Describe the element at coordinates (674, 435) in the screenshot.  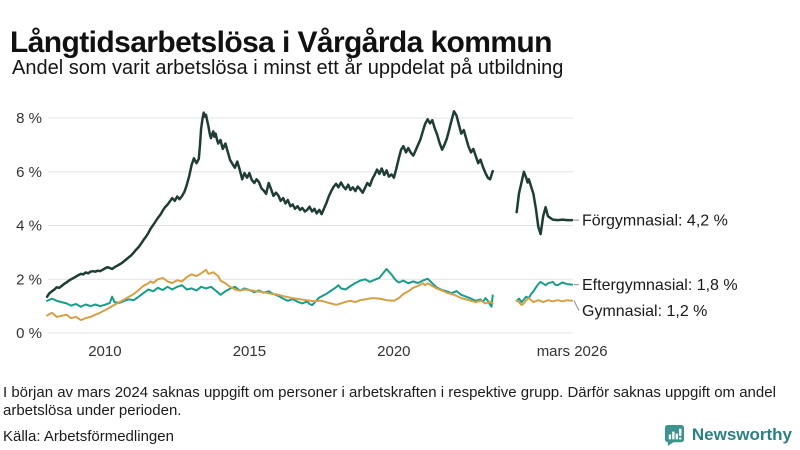
I see `newsworthy-chart-bubble-icon` at that location.